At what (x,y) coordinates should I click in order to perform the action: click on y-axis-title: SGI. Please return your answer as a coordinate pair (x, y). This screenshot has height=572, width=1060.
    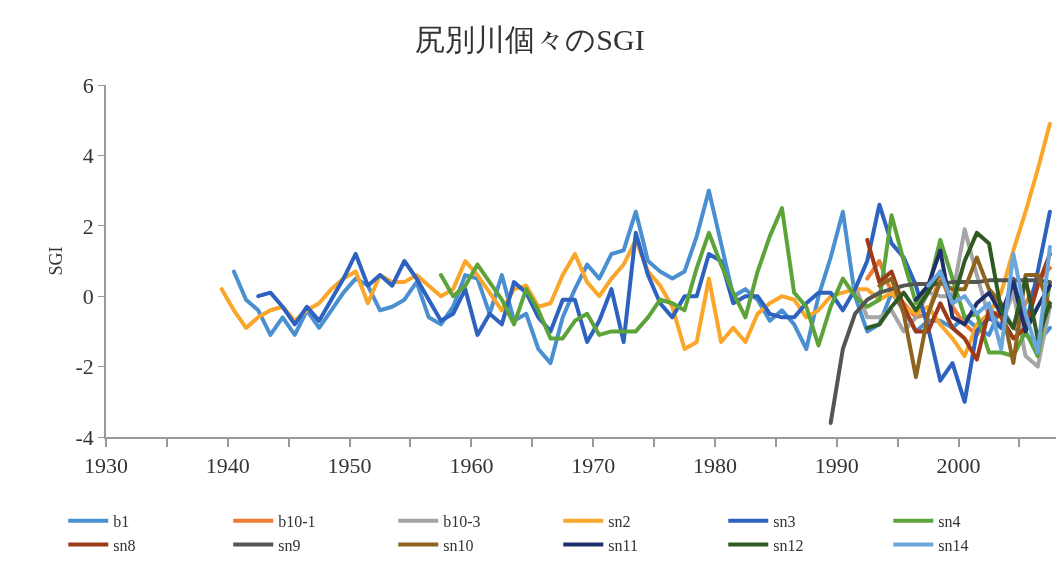
    Looking at the image, I should click on (56, 261).